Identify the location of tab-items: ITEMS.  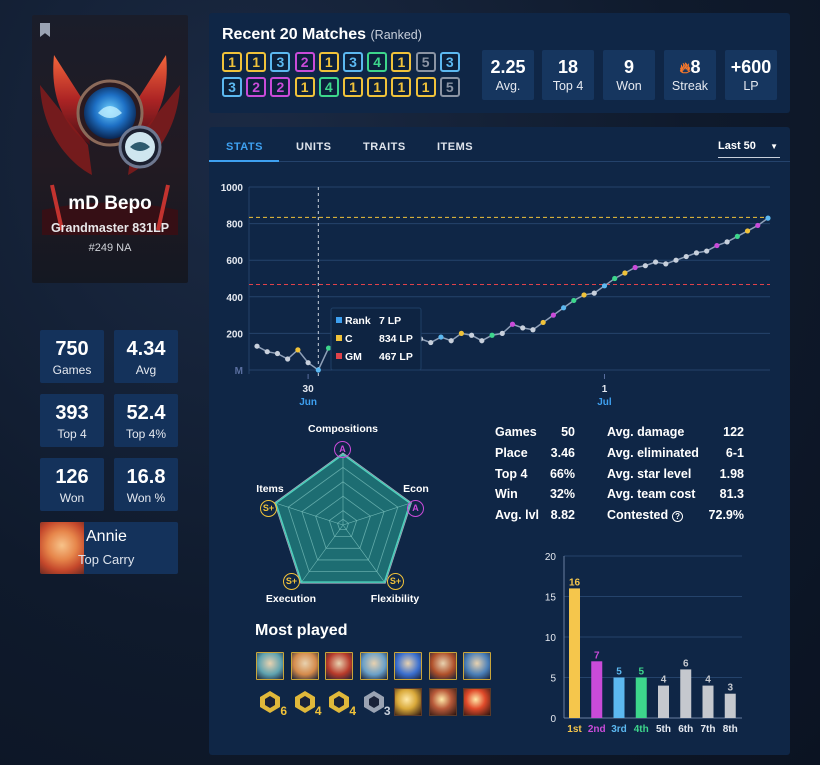
(455, 147).